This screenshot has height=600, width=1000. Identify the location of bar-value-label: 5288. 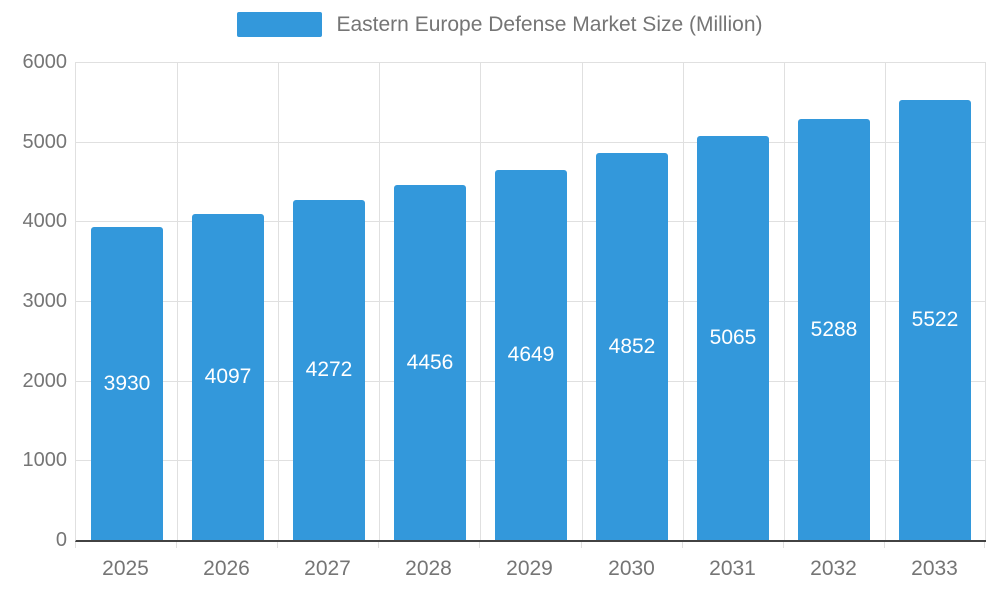
(834, 329).